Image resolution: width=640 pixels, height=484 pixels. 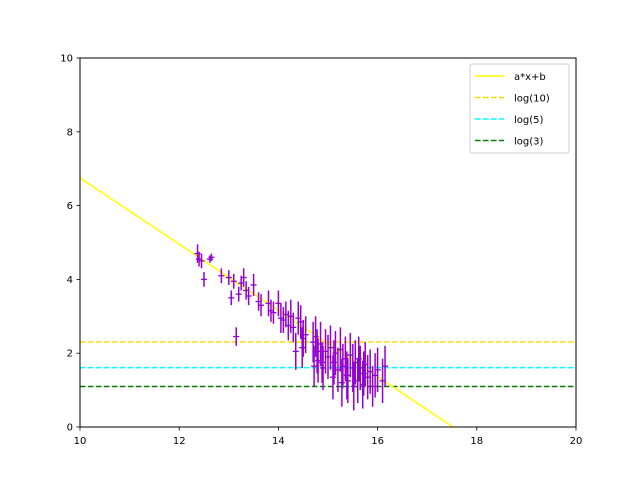 What do you see at coordinates (328, 437) in the screenshot?
I see `x-axis: 10 12 14 16 18 20` at bounding box center [328, 437].